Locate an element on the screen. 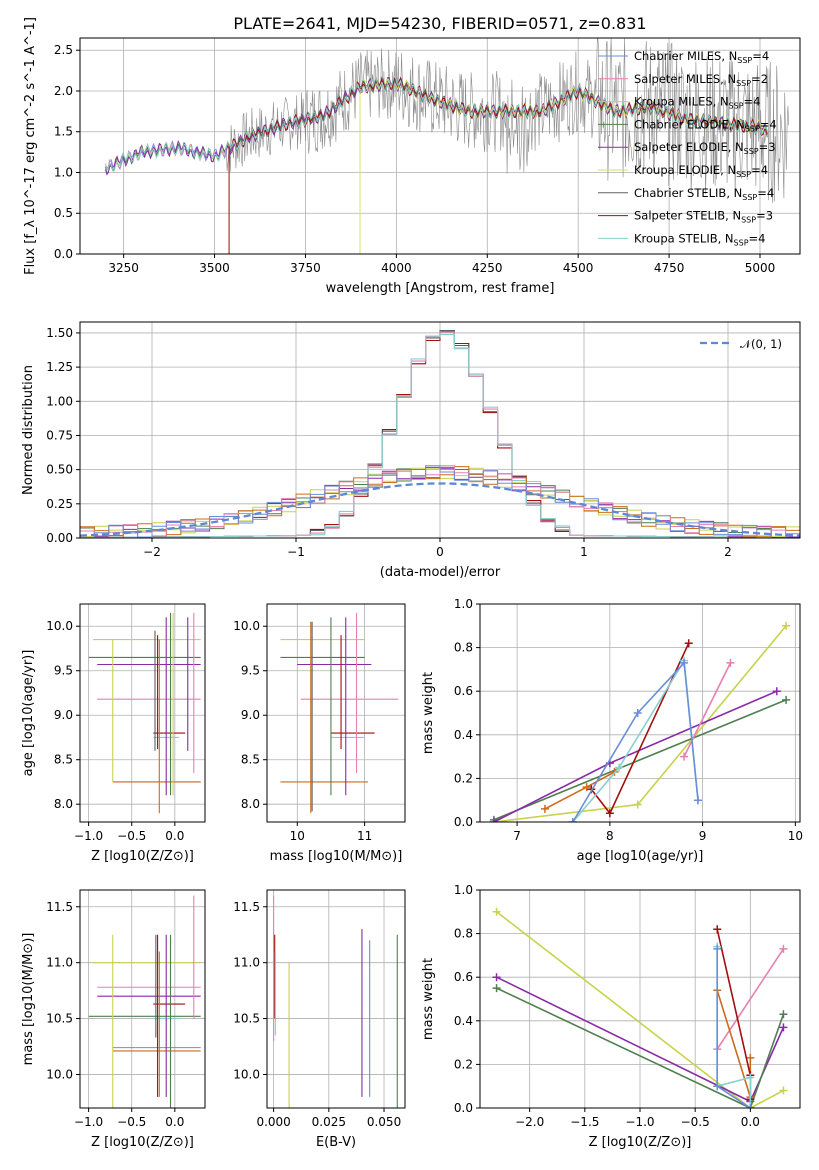  y-tick-label: 2.0 is located at coordinates (63, 91).